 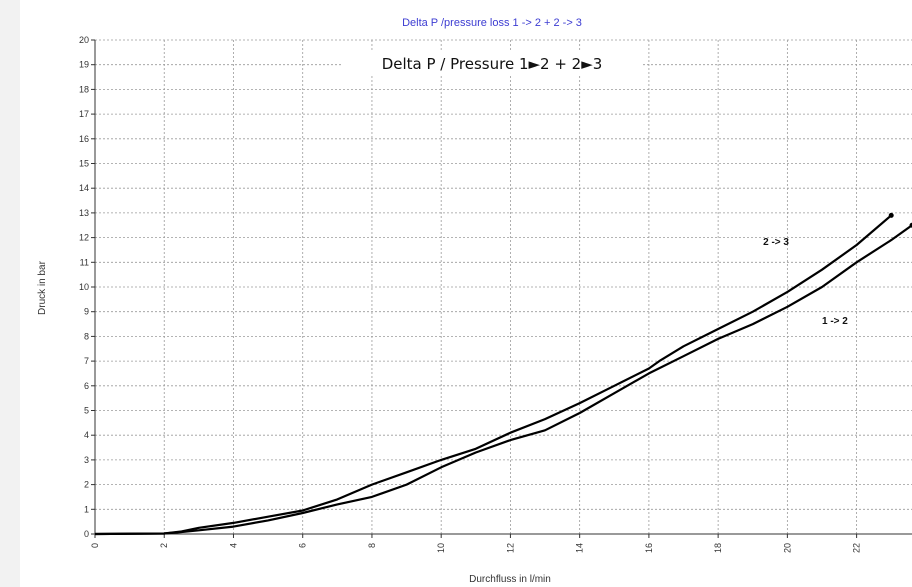 I want to click on subtitle-background, so click(x=492, y=63).